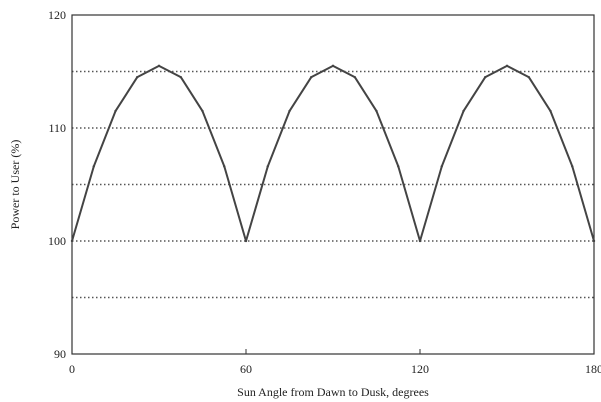 The height and width of the screenshot is (402, 601). I want to click on y-axis-ticks: 90 100 110 120, so click(57, 184).